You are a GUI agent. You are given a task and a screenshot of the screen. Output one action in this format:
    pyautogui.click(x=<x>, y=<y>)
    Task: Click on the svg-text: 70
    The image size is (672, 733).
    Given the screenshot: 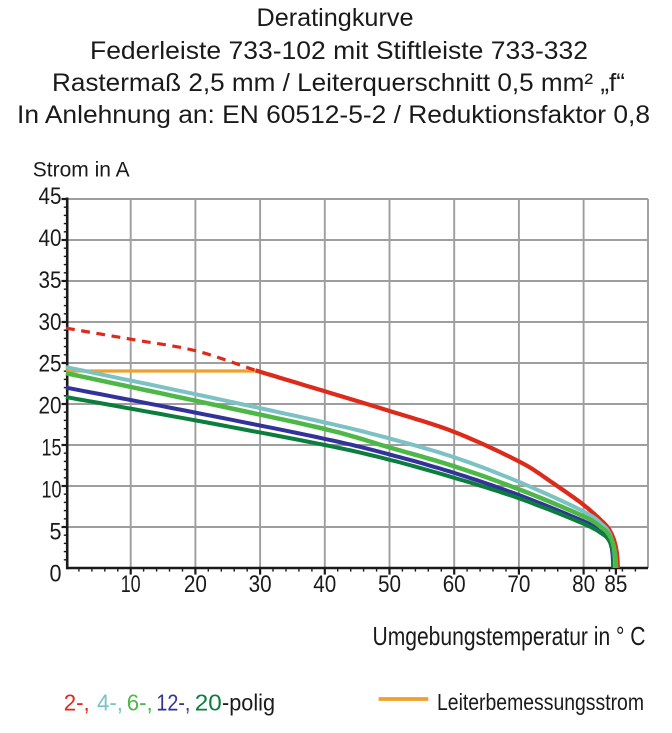 What is the action you would take?
    pyautogui.click(x=518, y=584)
    